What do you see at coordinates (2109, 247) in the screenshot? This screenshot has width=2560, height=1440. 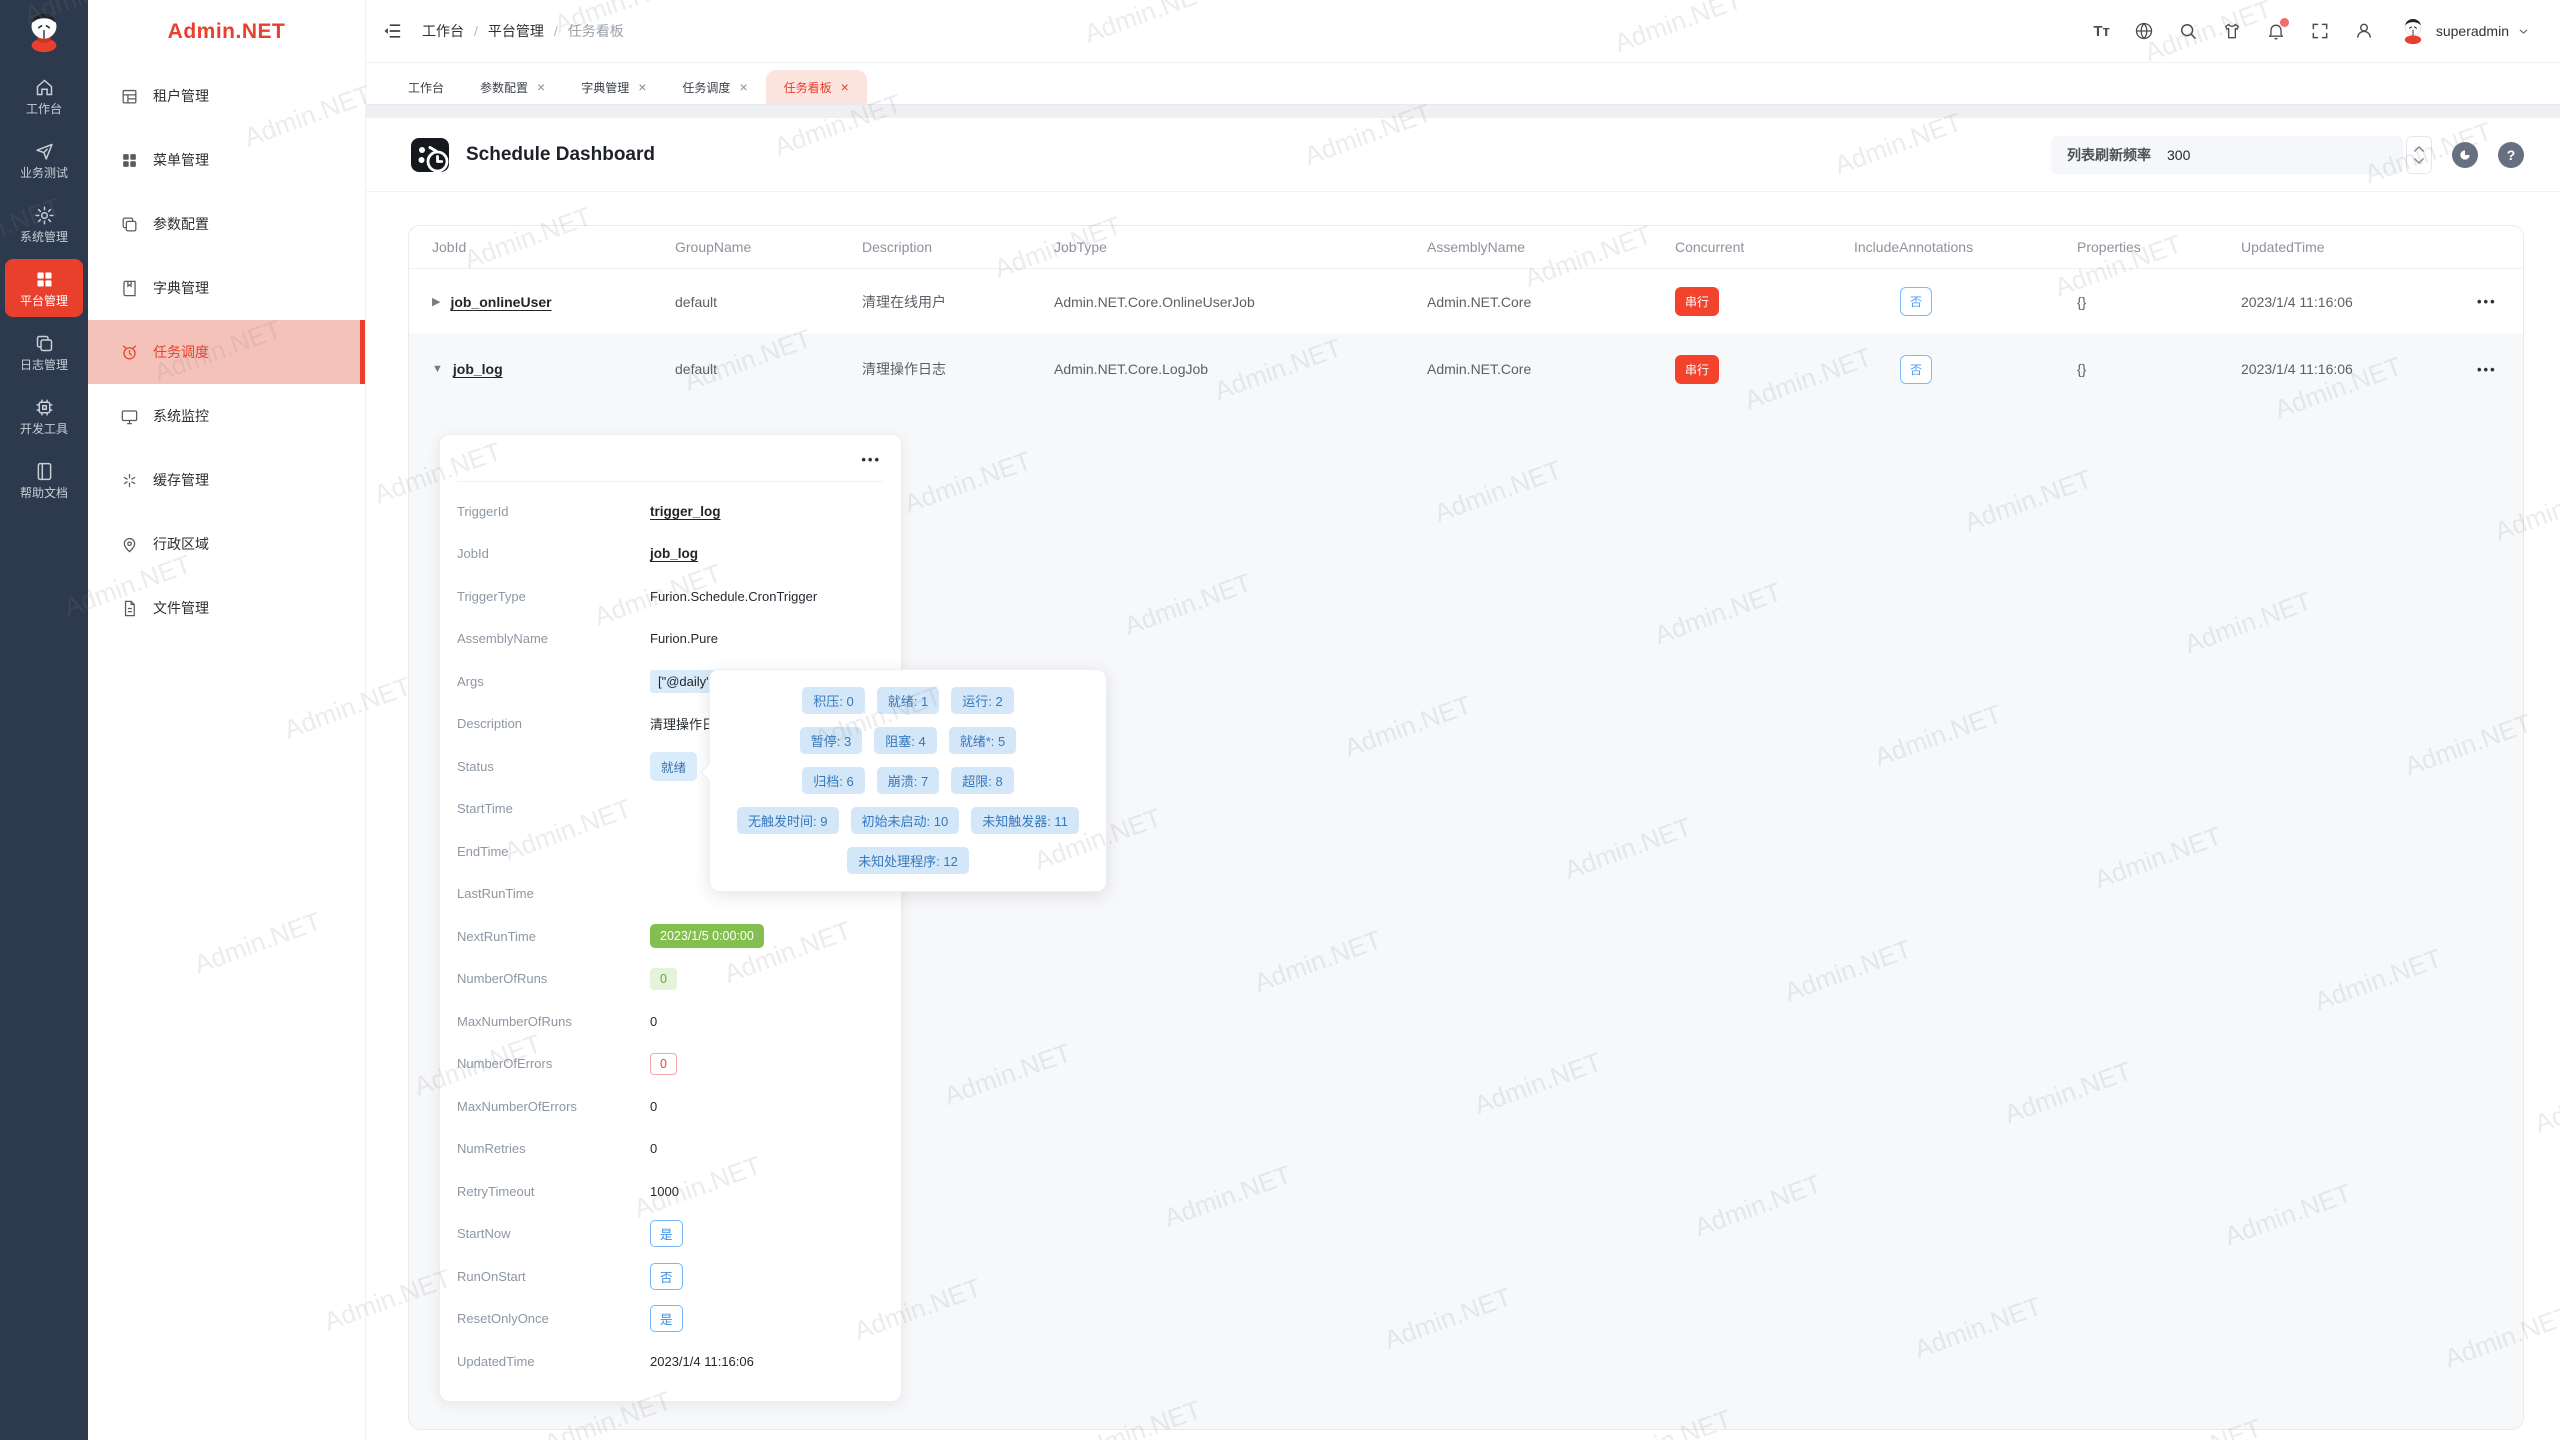 I see `column-header: Properties` at bounding box center [2109, 247].